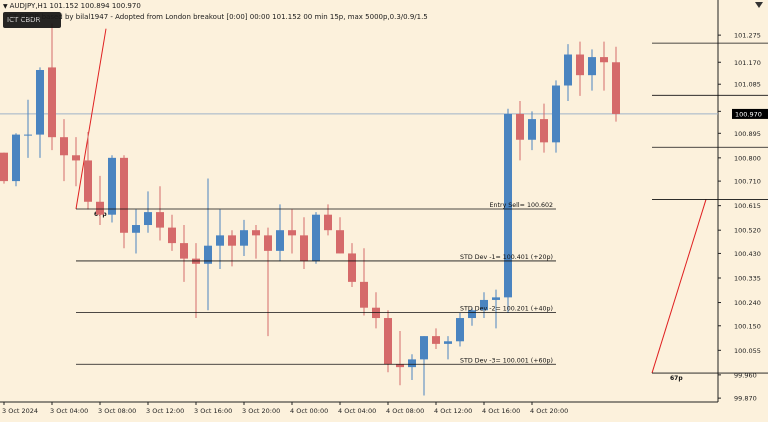 Image resolution: width=768 pixels, height=422 pixels. Describe the element at coordinates (747, 36) in the screenshot. I see `price-tick-label: 101.275` at that location.